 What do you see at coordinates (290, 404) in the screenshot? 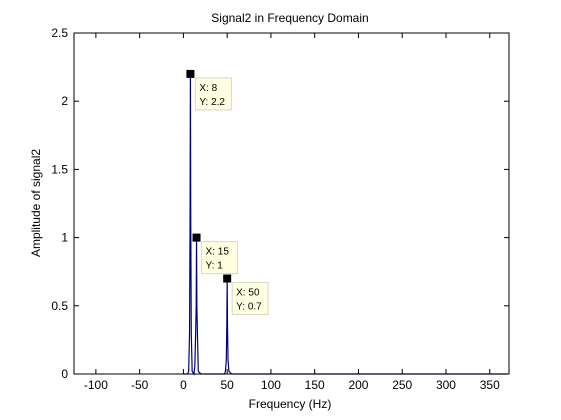
I see `x-axis-label: Frequency (Hz)` at bounding box center [290, 404].